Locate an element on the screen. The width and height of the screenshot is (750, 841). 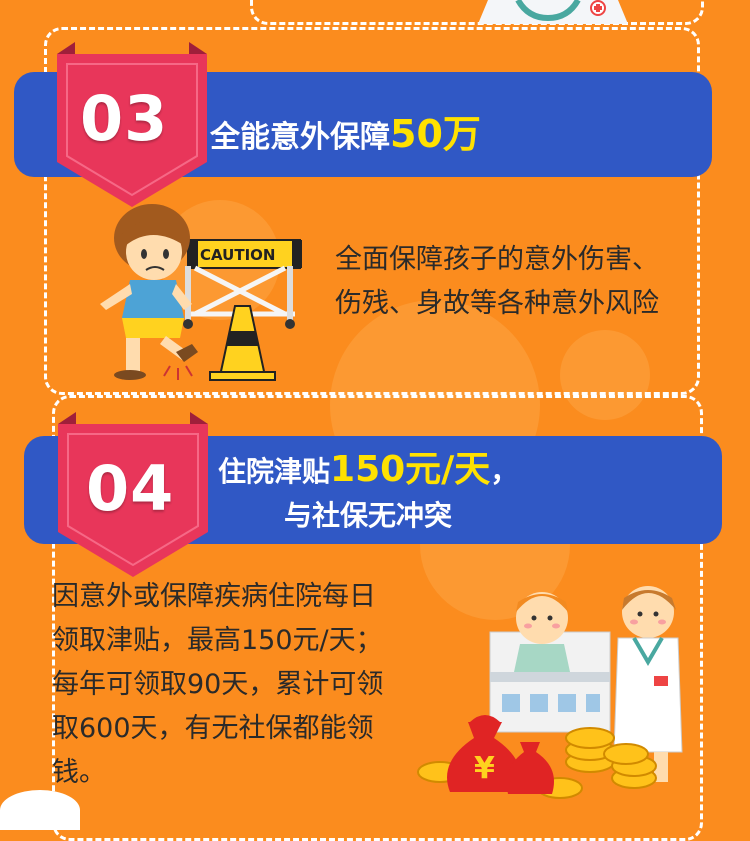
section-04-title: 住院津贴150元/天， 与社保无冲突 is located at coordinates (368, 493).